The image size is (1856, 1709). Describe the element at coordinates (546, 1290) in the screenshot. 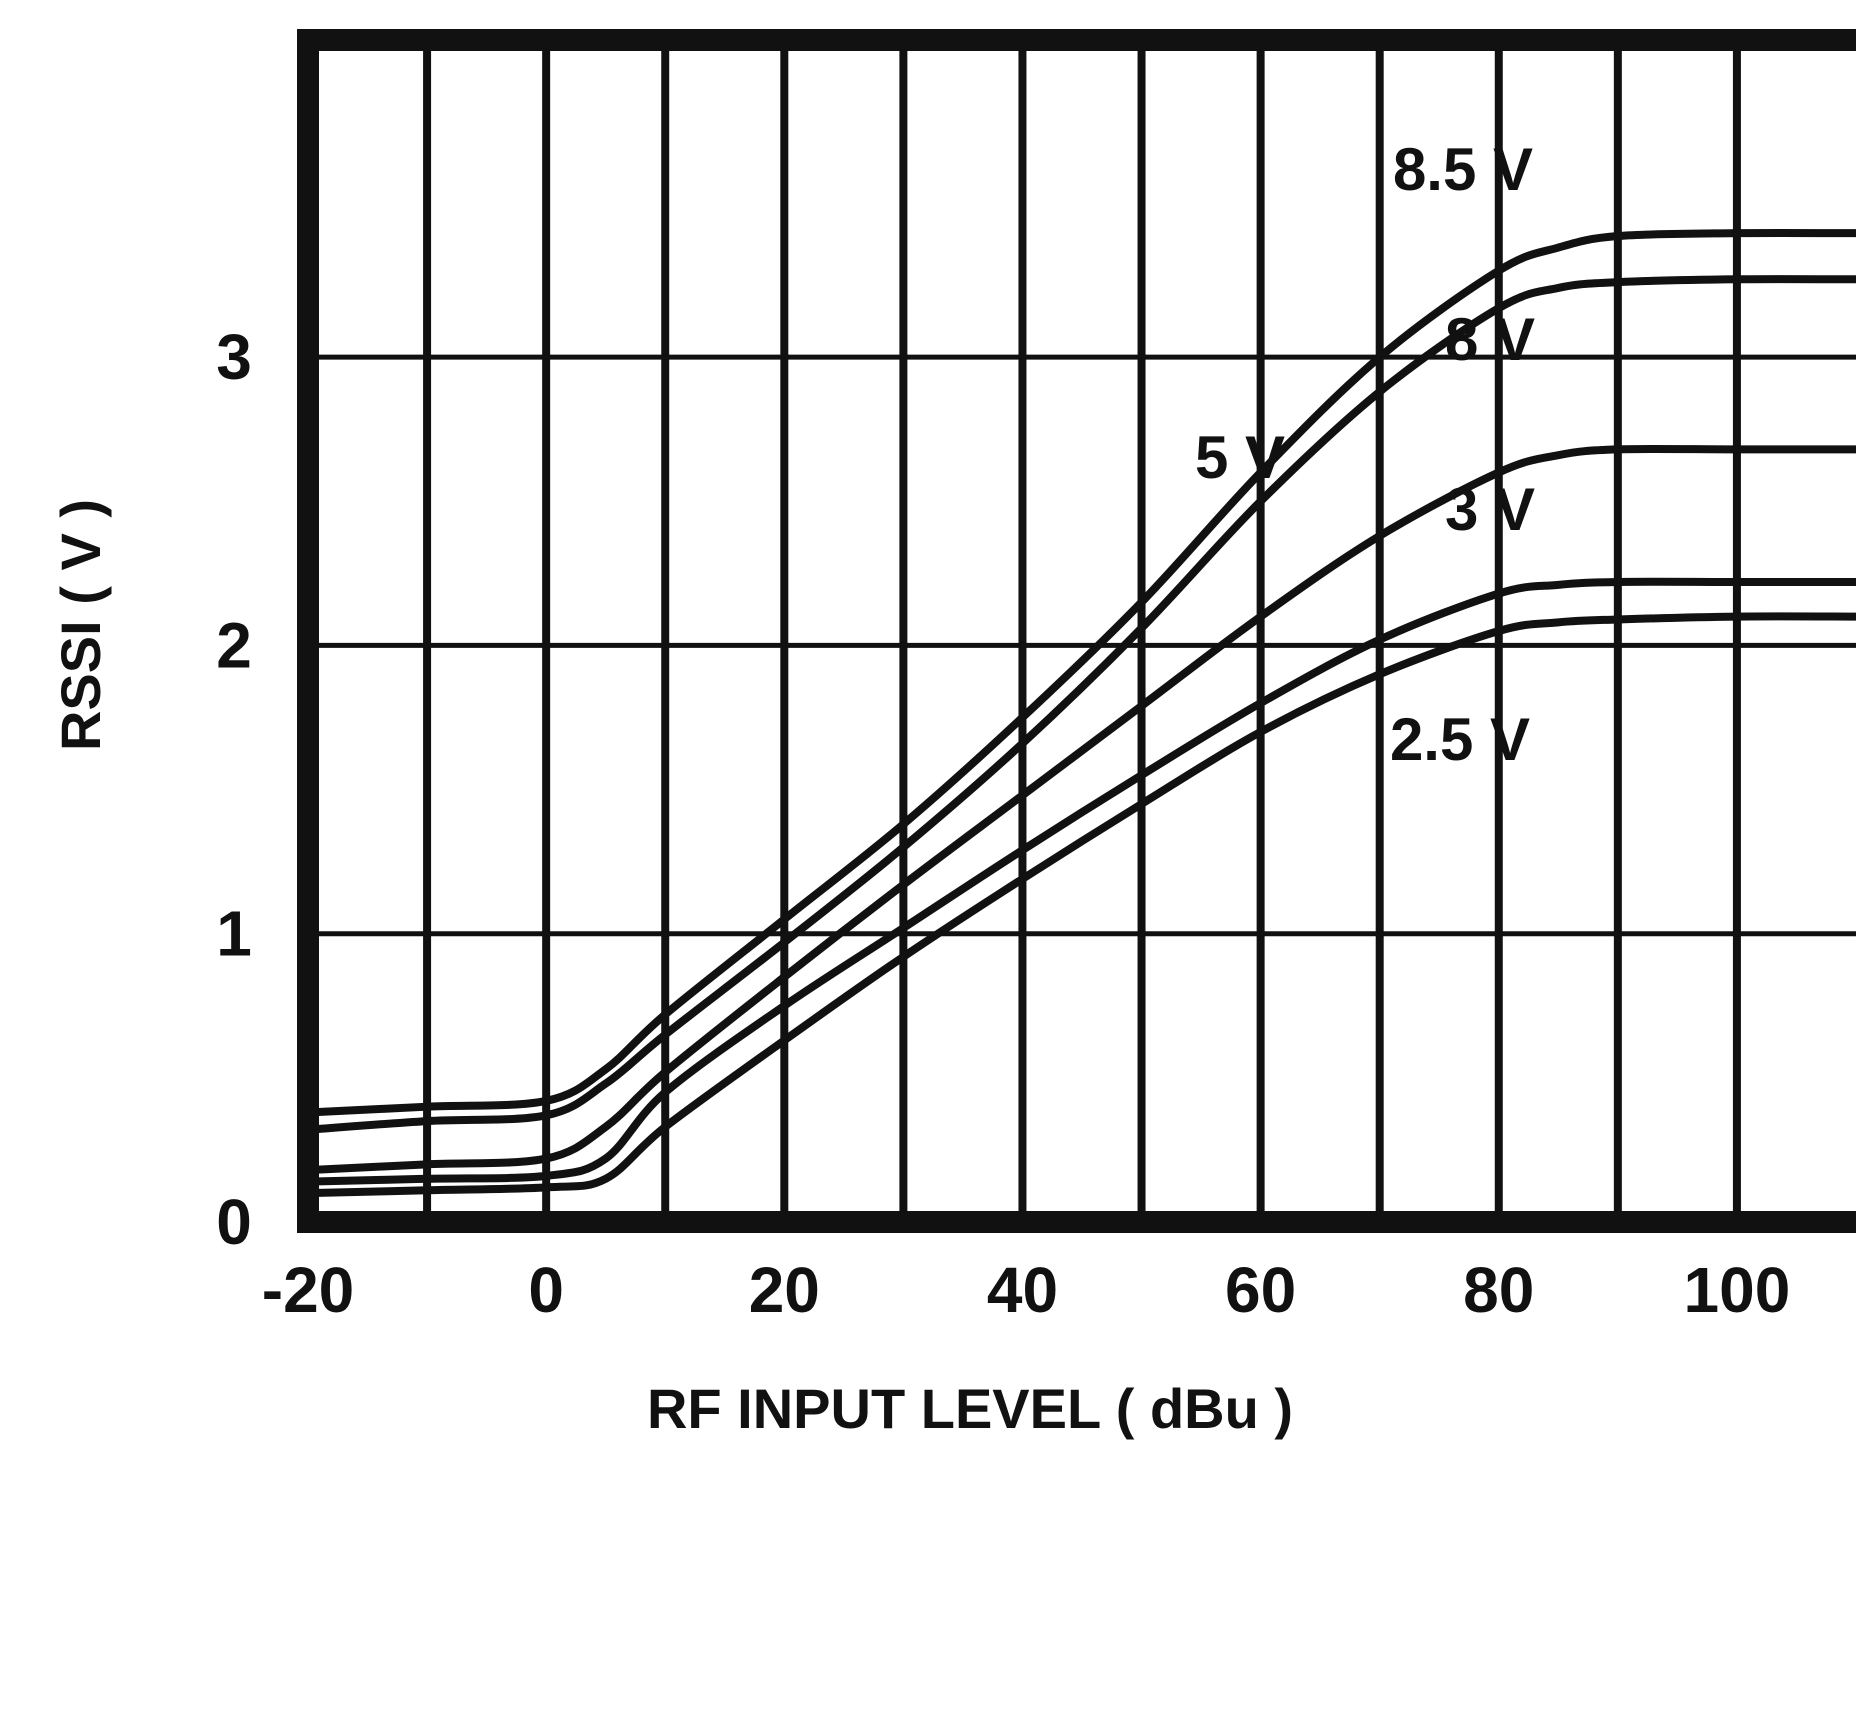

I see `x-tick-label: 0` at that location.